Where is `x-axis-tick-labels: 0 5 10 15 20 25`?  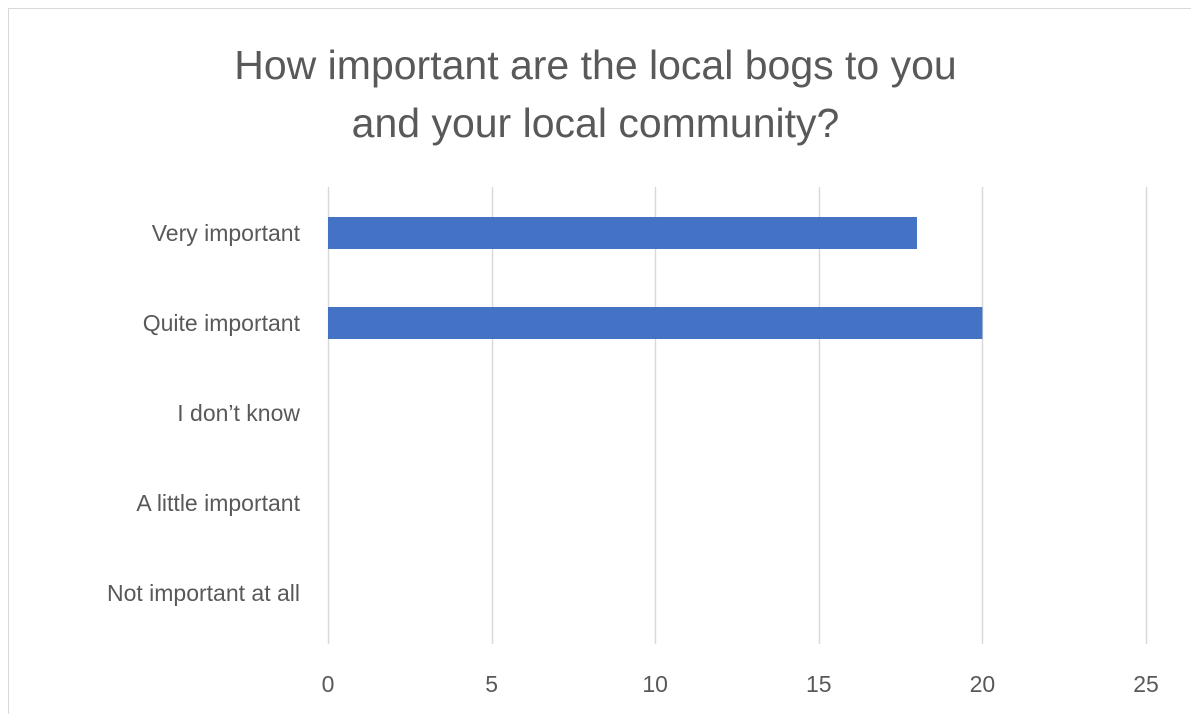 x-axis-tick-labels: 0 5 10 15 20 25 is located at coordinates (740, 684).